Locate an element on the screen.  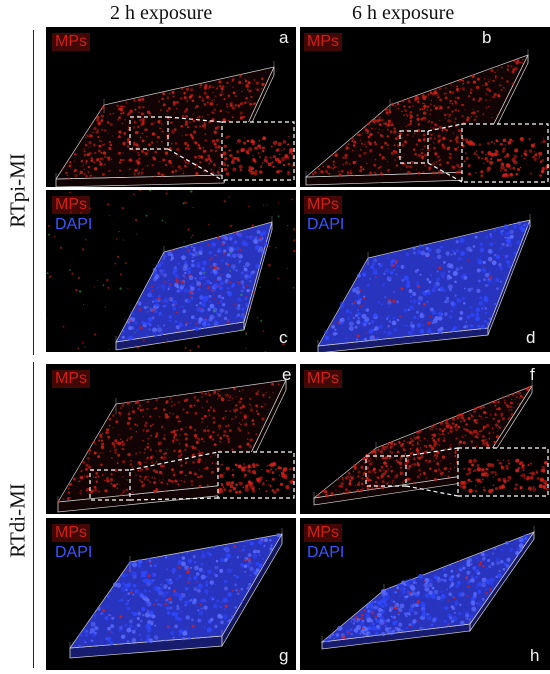
panel-a-letter: a is located at coordinates (284, 37).